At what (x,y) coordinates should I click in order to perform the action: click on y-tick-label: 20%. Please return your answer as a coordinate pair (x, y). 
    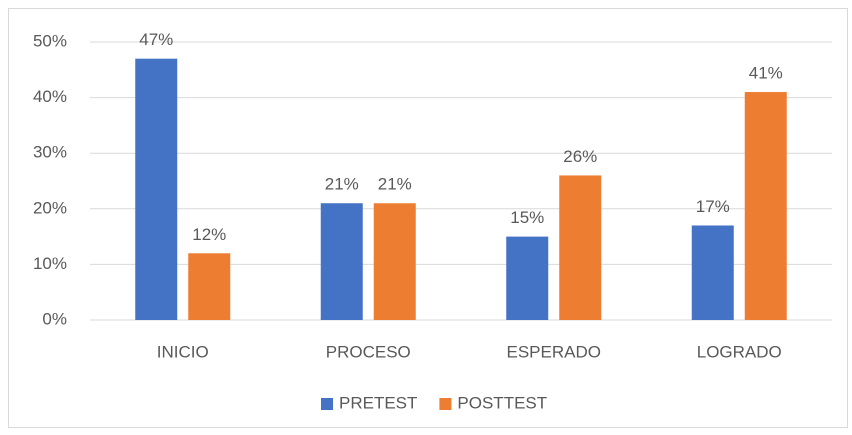
    Looking at the image, I should click on (50, 207).